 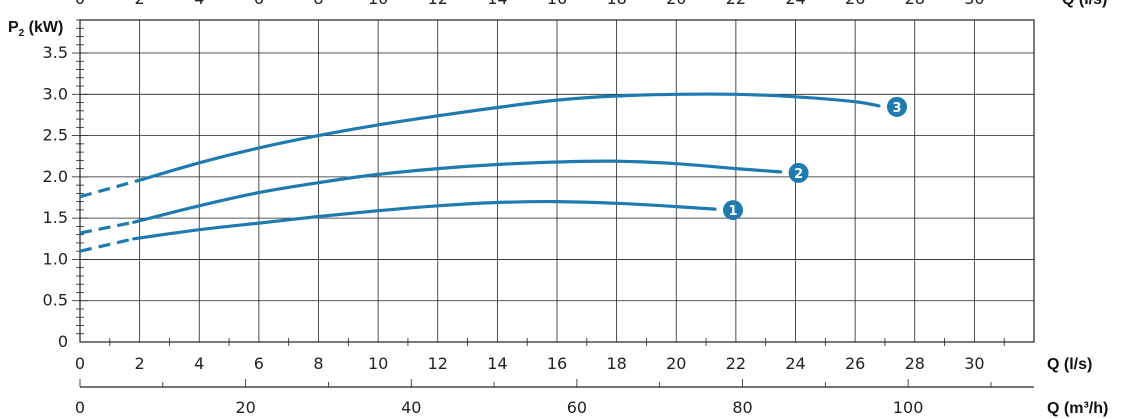 What do you see at coordinates (80, 363) in the screenshot?
I see `x-tick-label: 0` at bounding box center [80, 363].